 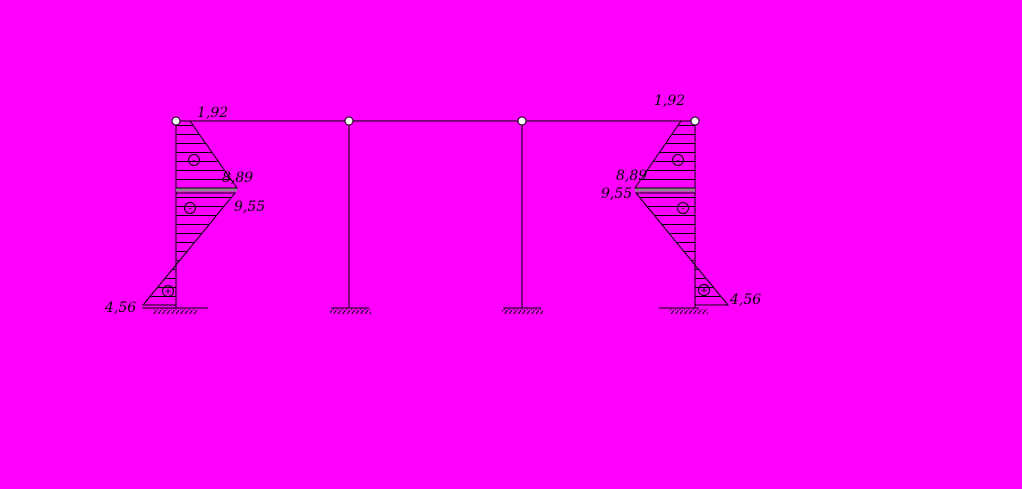 What do you see at coordinates (665, 229) in the screenshot?
I see `moment-area-right-mid` at bounding box center [665, 229].